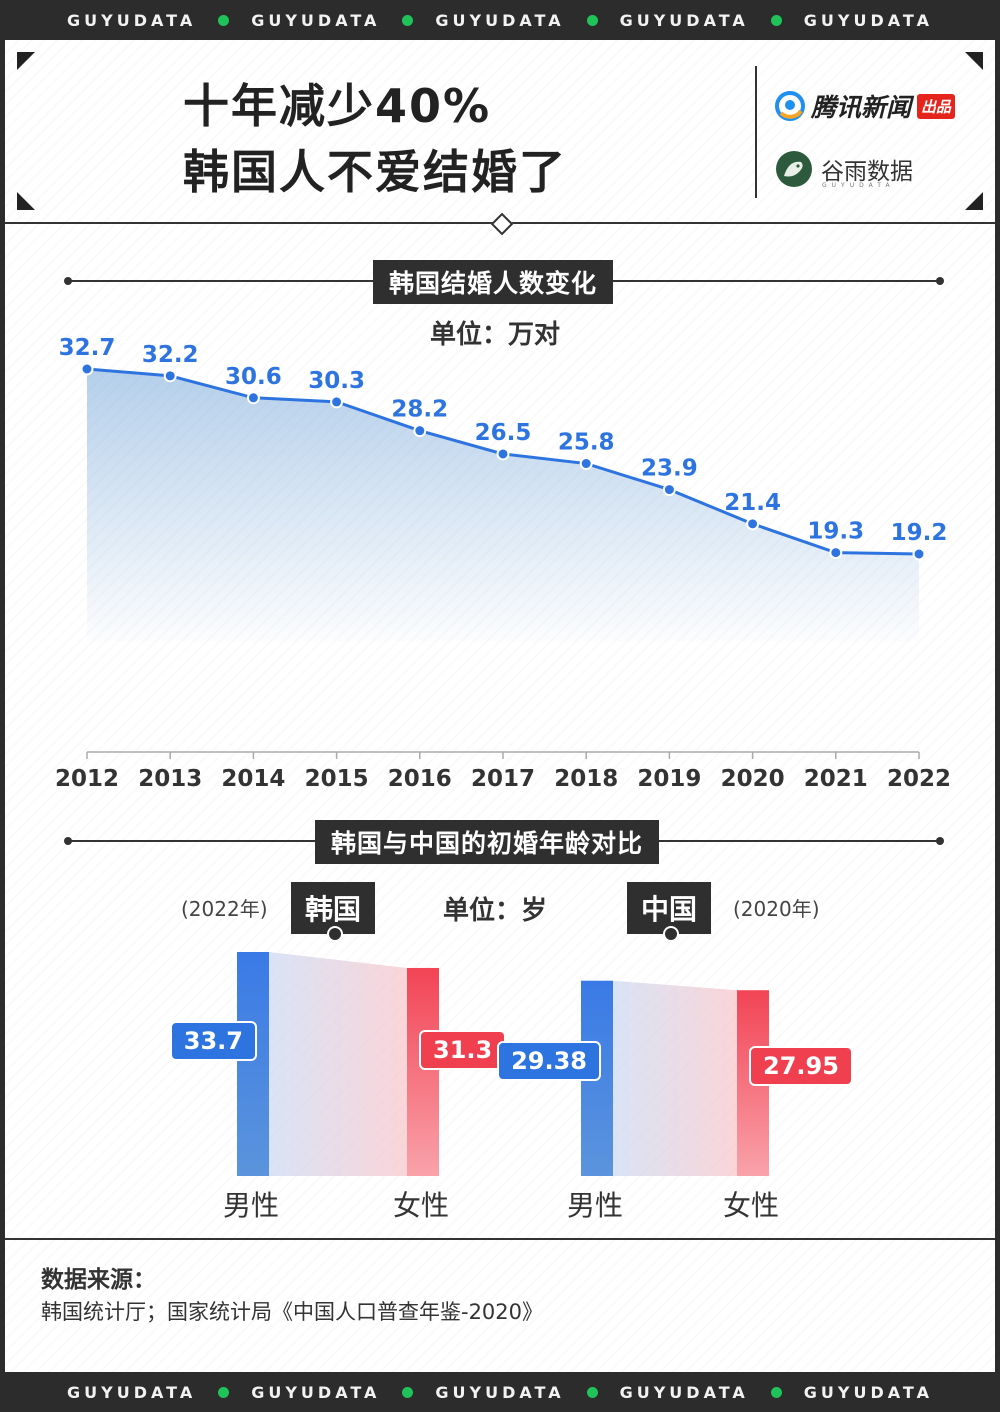 The width and height of the screenshot is (1000, 1412). Describe the element at coordinates (835, 532) in the screenshot. I see `data-label: 19.3` at that location.